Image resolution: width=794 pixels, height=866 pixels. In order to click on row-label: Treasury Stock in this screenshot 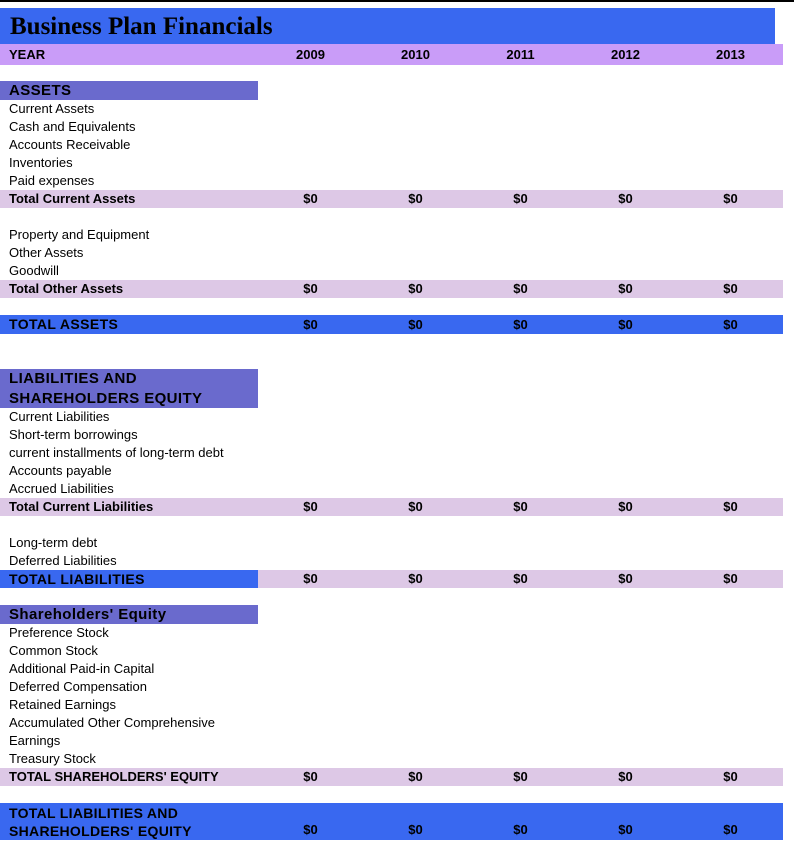, I will do `click(52, 758)`.